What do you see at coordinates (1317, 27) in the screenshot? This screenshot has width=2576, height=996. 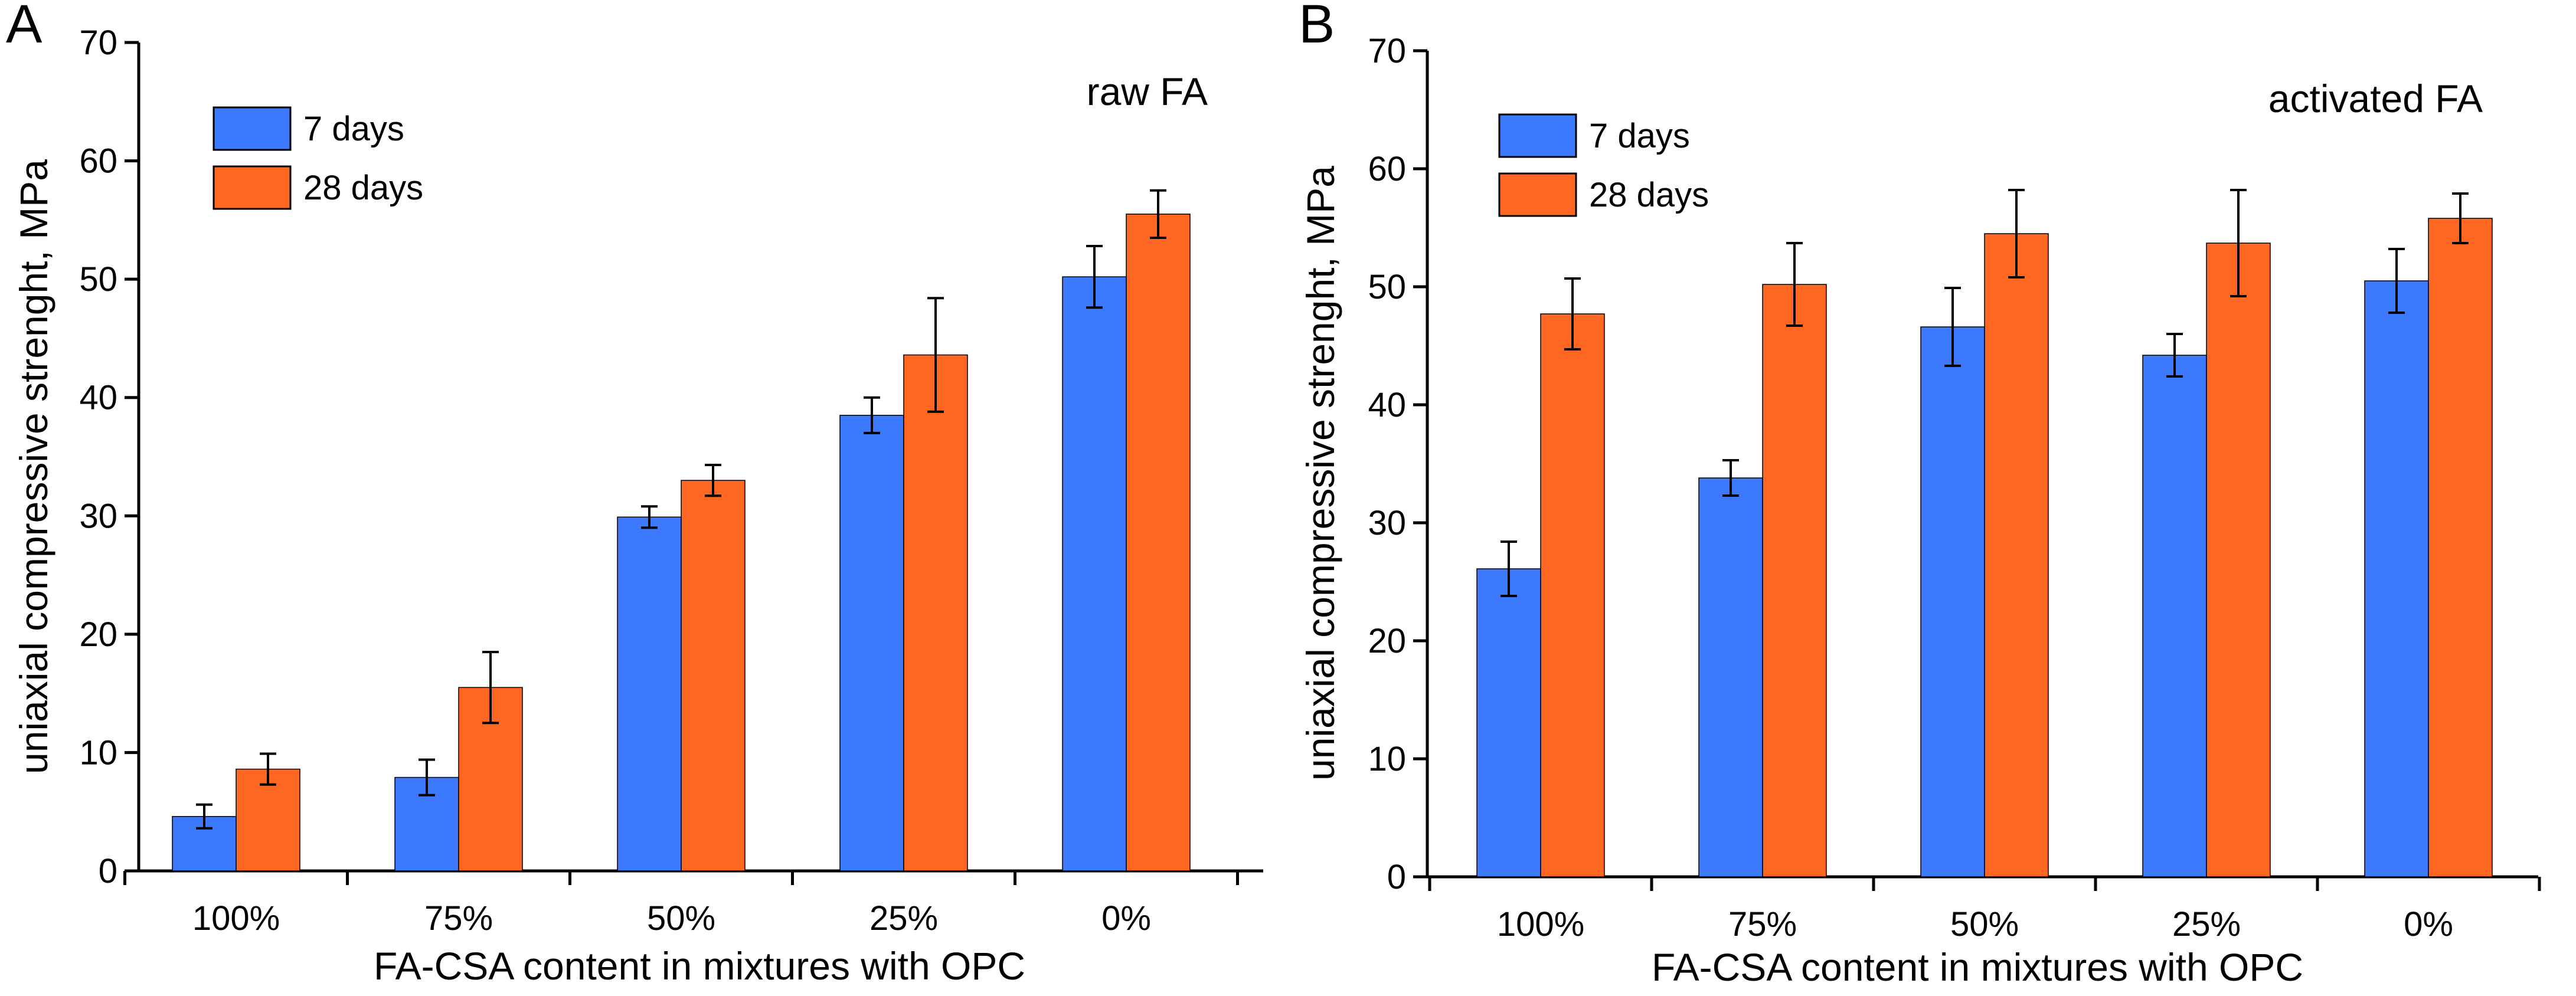 I see `panel-label: B` at bounding box center [1317, 27].